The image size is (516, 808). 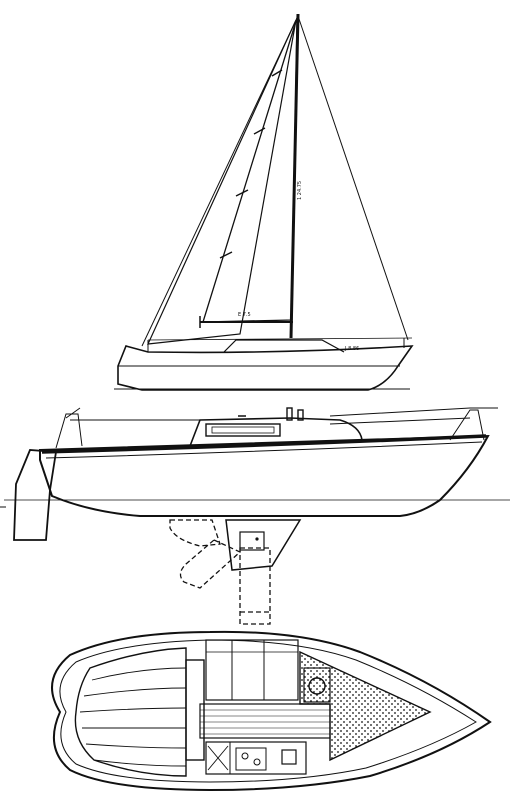 What do you see at coordinates (263, 545) in the screenshot?
I see `keel` at bounding box center [263, 545].